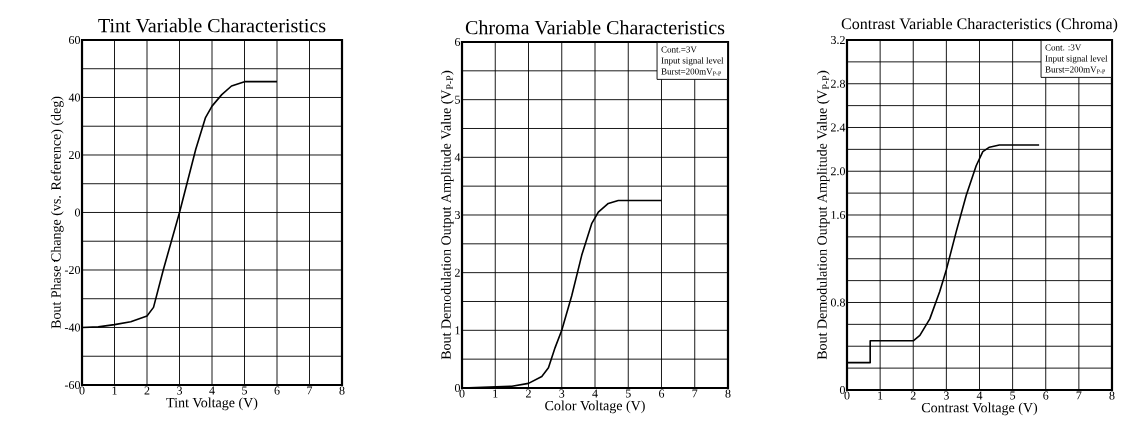  What do you see at coordinates (457, 157) in the screenshot?
I see `y-tick-label: 4` at bounding box center [457, 157].